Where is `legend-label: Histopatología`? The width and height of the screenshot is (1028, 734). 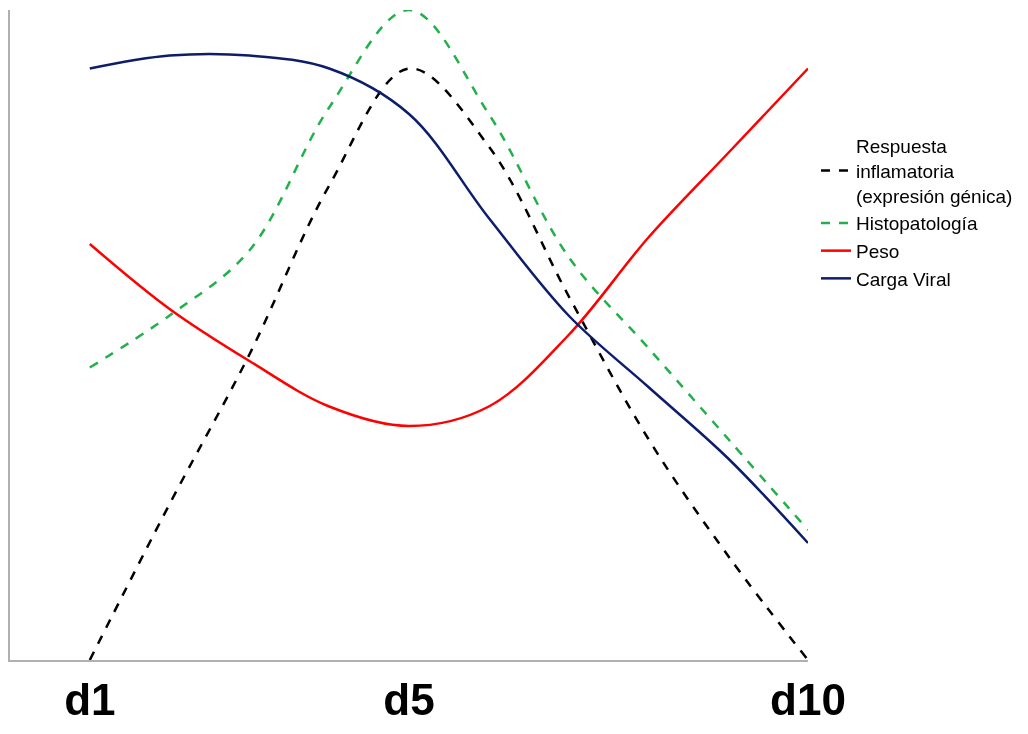
legend-label: Histopatología is located at coordinates (916, 224).